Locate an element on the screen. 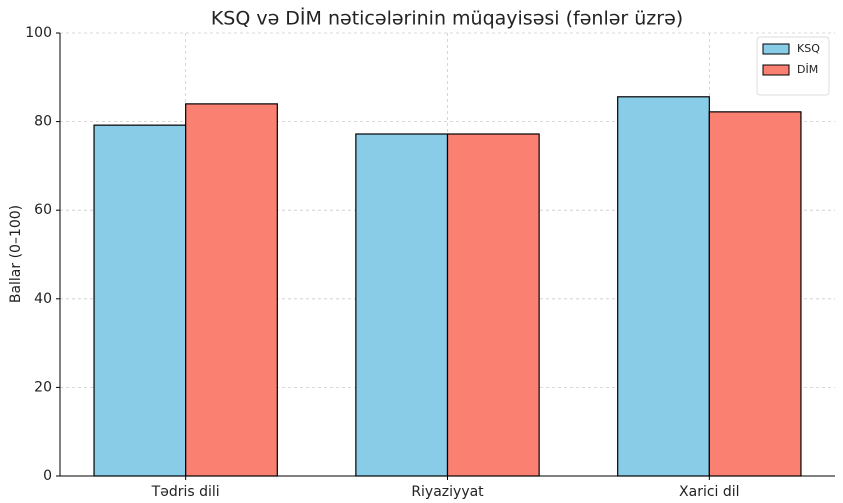 The width and height of the screenshot is (843, 503). legend-label: DİM is located at coordinates (807, 69).